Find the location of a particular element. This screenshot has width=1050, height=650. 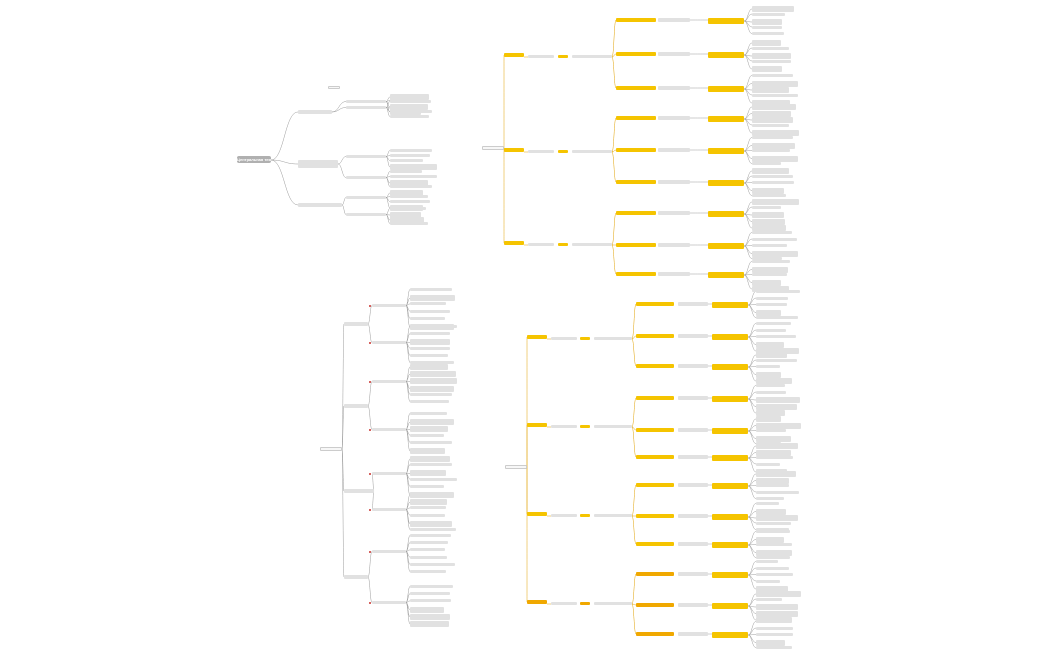

central-topic-b is located at coordinates (331, 449).